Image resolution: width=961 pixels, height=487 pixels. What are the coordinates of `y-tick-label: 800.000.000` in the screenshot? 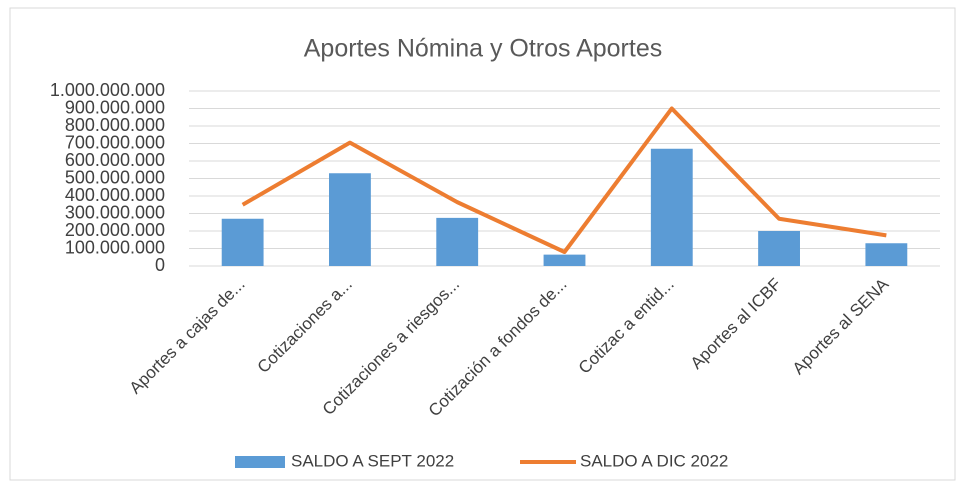 It's located at (115, 125).